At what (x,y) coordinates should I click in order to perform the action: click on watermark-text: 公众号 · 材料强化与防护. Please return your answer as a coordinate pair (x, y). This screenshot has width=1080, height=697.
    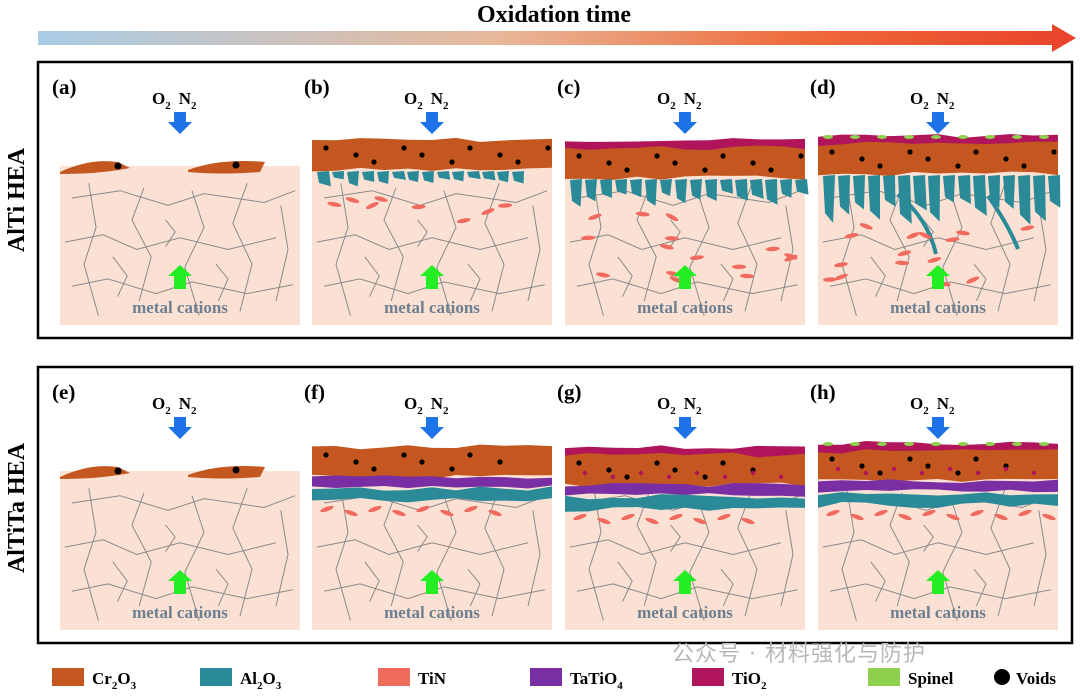
    Looking at the image, I should click on (799, 654).